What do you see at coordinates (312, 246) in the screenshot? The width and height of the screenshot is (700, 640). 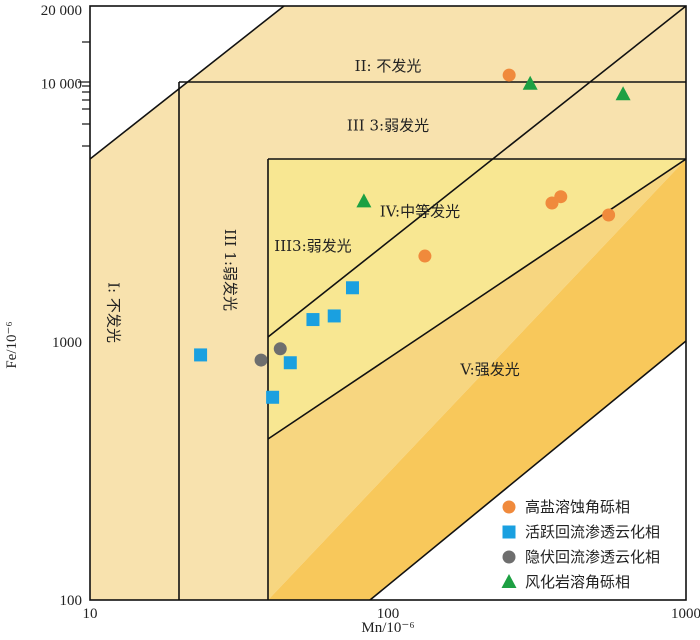 I see `region-label-iii3-lower: III3:弱发光` at bounding box center [312, 246].